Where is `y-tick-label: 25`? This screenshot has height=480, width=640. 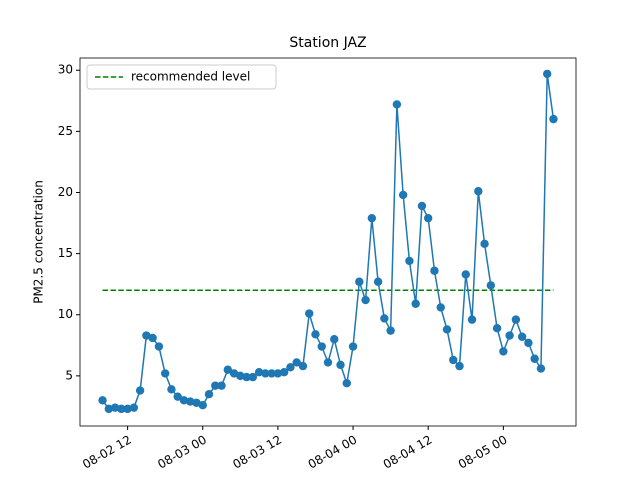 y-tick-label: 25 is located at coordinates (65, 131).